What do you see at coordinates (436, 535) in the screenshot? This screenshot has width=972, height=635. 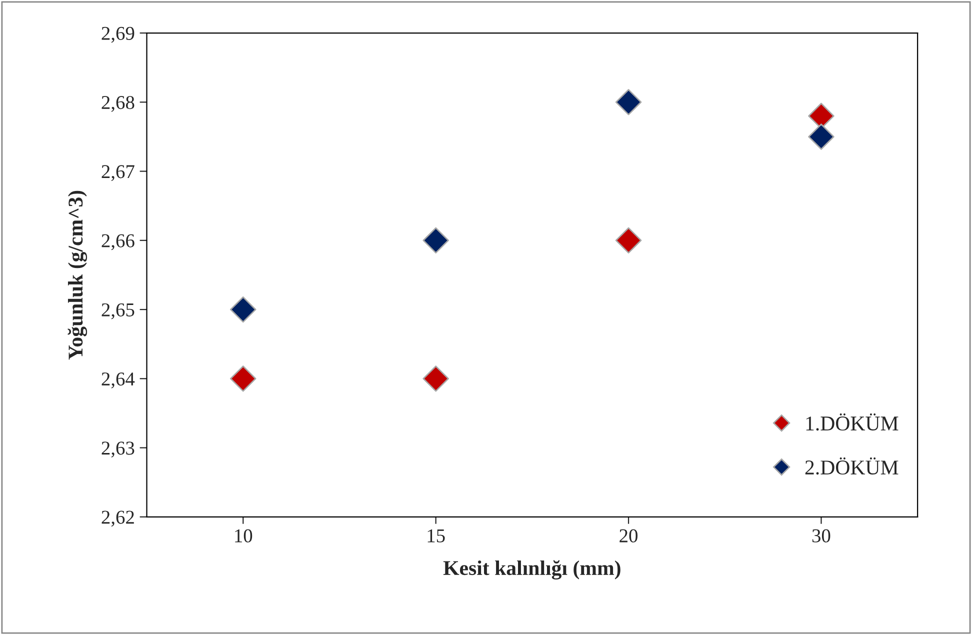 I see `x-tick-label: 15` at bounding box center [436, 535].